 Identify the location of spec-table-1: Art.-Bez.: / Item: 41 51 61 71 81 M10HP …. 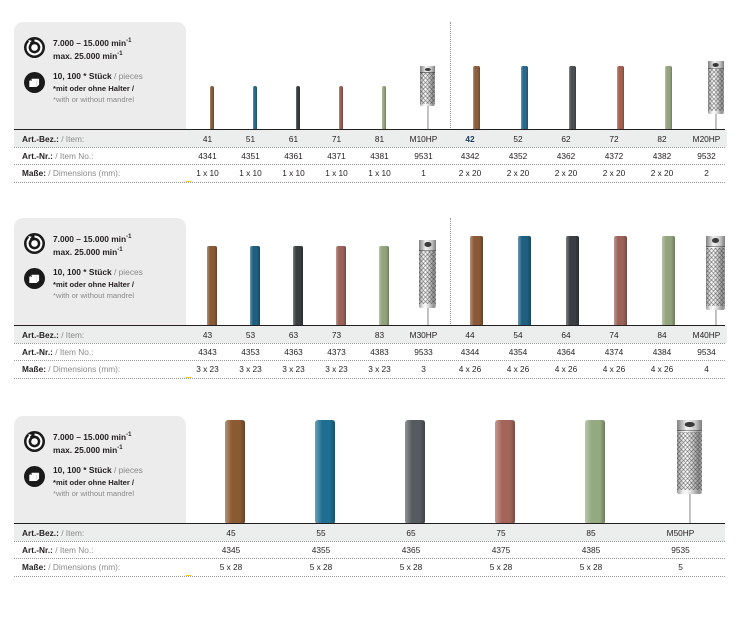
(370, 155).